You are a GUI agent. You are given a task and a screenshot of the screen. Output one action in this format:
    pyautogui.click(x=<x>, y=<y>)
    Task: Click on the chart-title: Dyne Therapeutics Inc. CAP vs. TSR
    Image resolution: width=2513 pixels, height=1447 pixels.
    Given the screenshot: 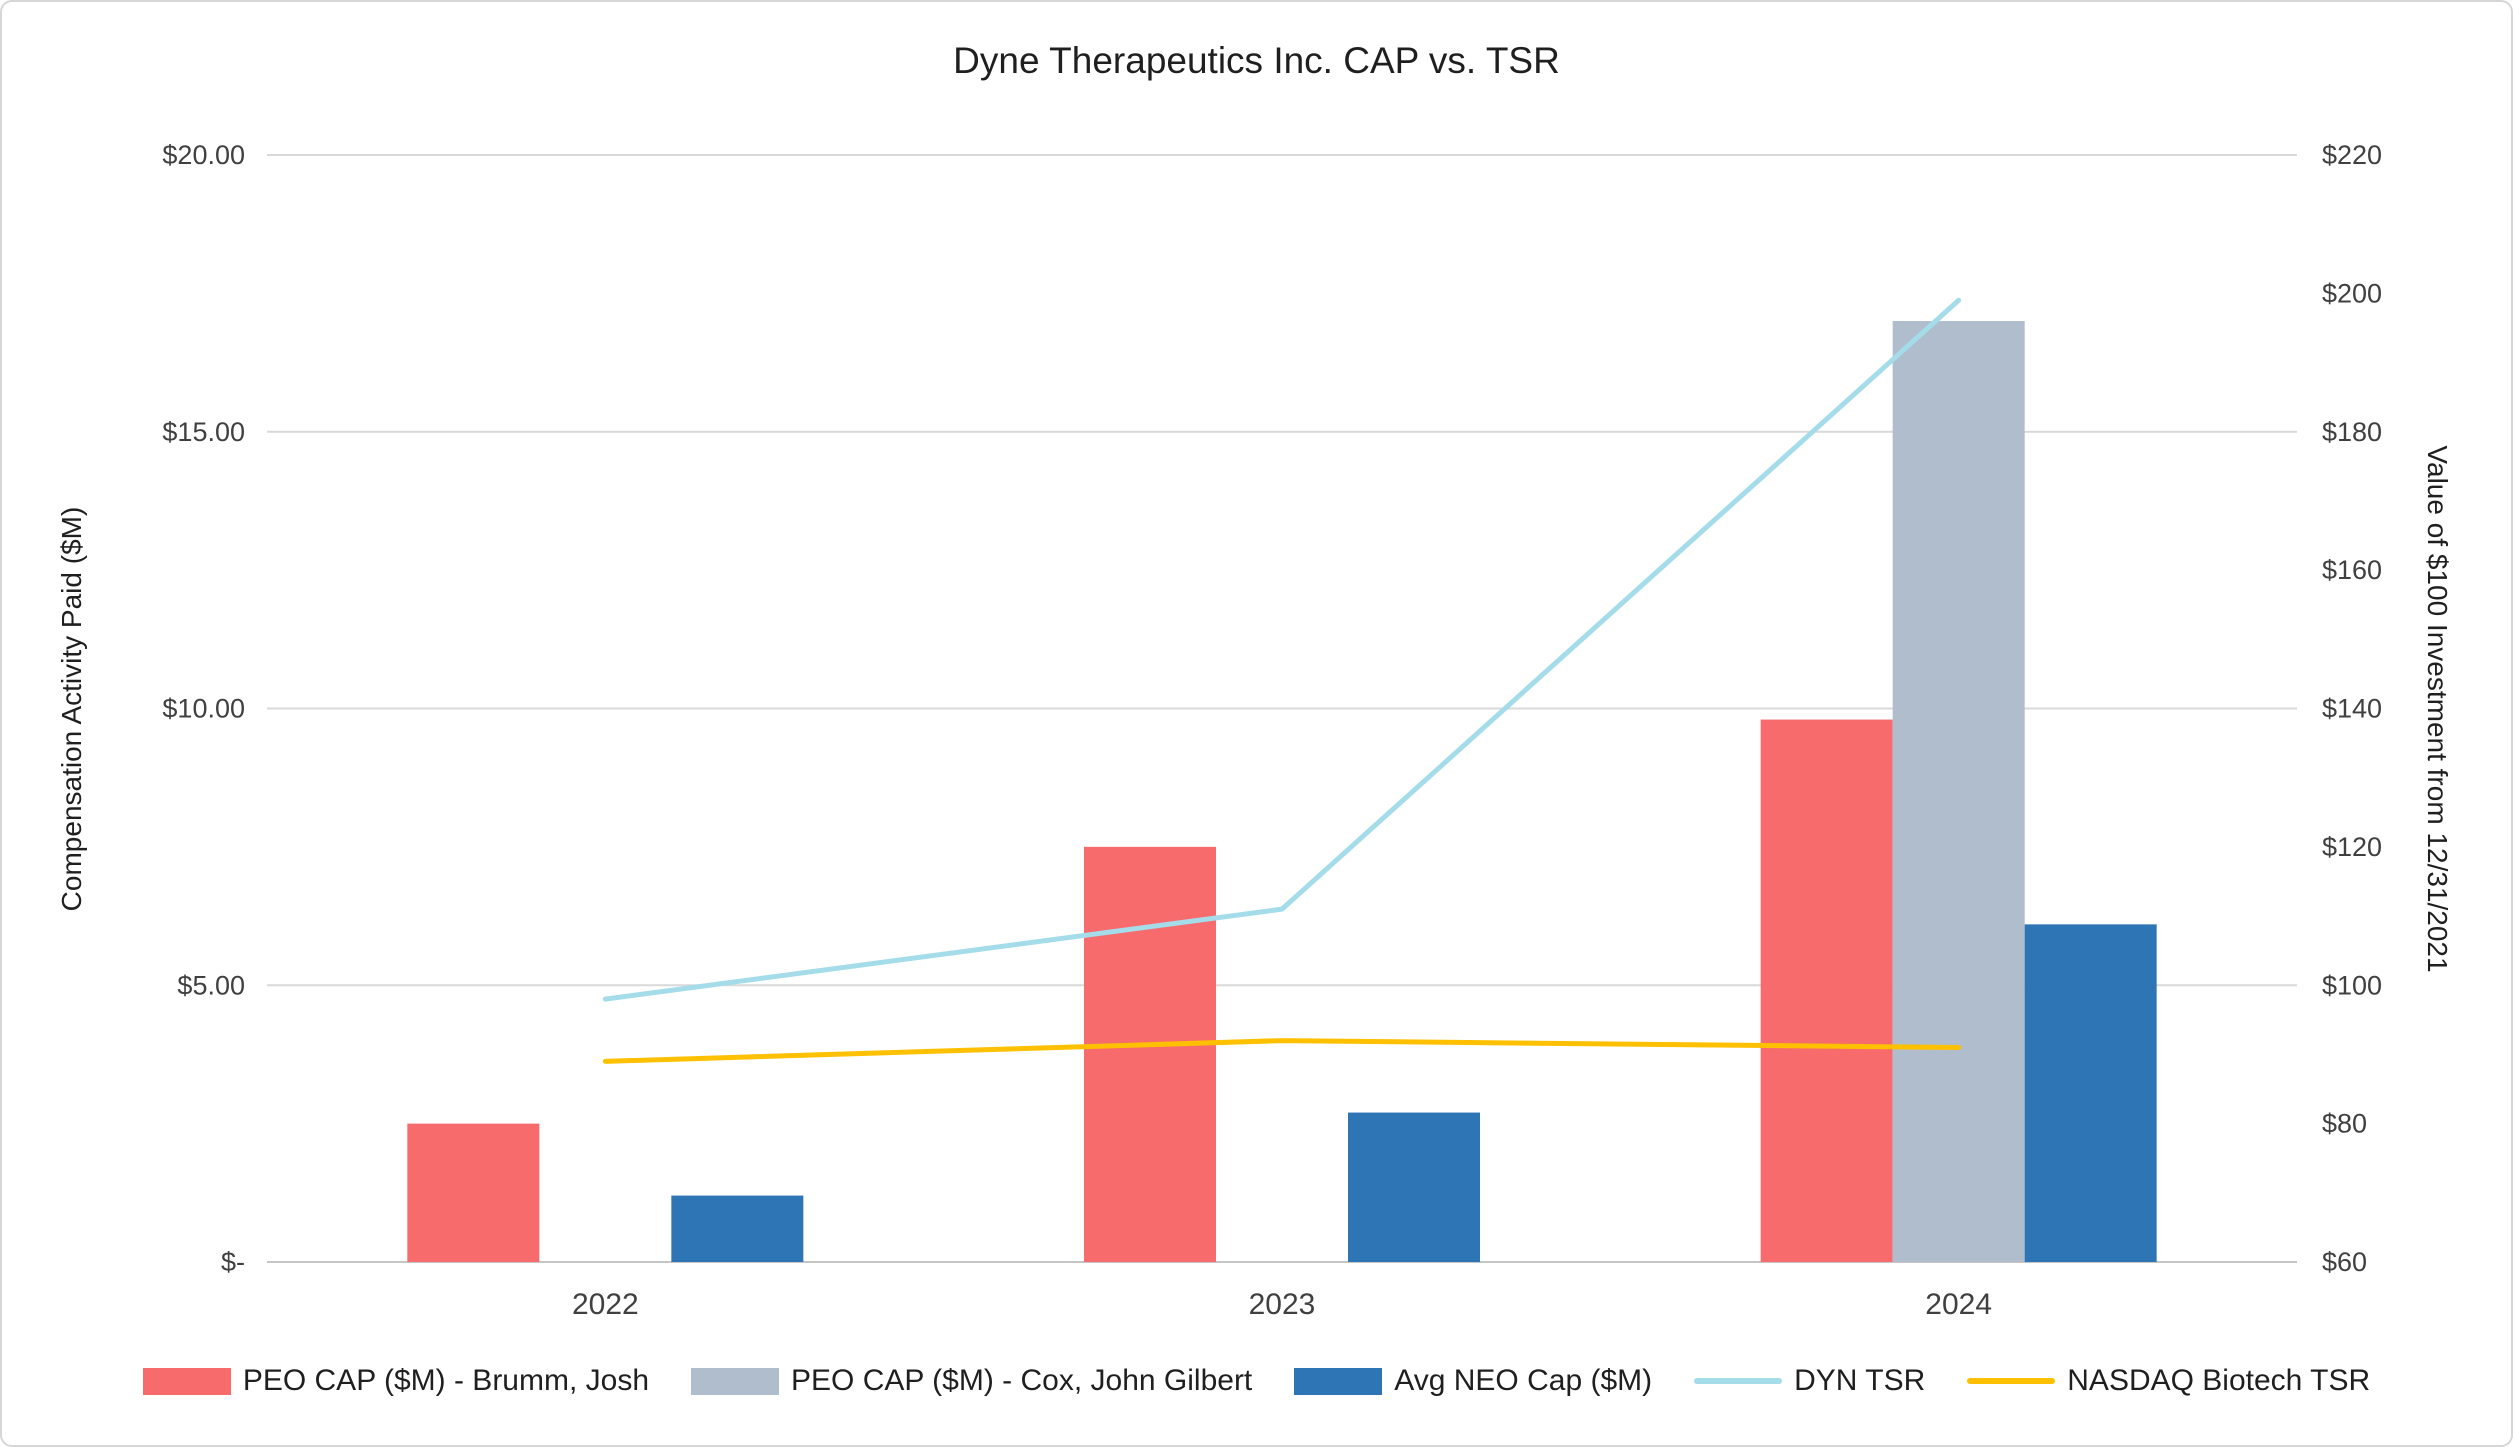 What is the action you would take?
    pyautogui.click(x=1256, y=60)
    